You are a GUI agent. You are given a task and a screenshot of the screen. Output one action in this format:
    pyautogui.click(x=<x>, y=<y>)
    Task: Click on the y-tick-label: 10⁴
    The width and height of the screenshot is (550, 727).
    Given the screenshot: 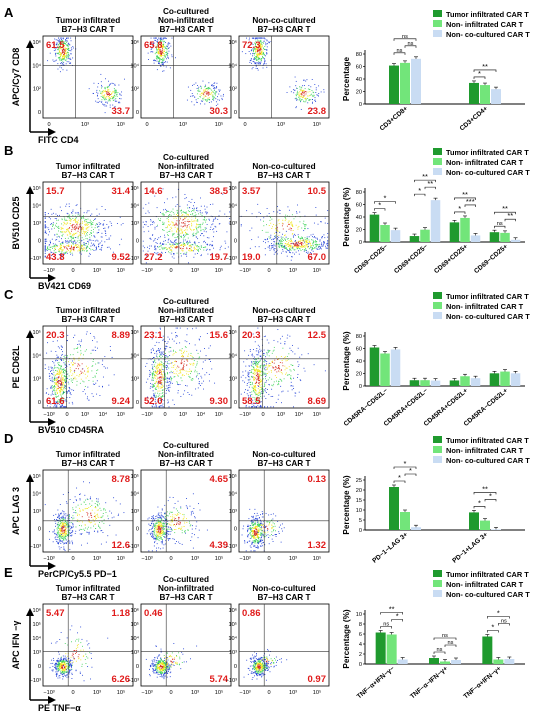 What is the action you would take?
    pyautogui.click(x=134, y=206)
    